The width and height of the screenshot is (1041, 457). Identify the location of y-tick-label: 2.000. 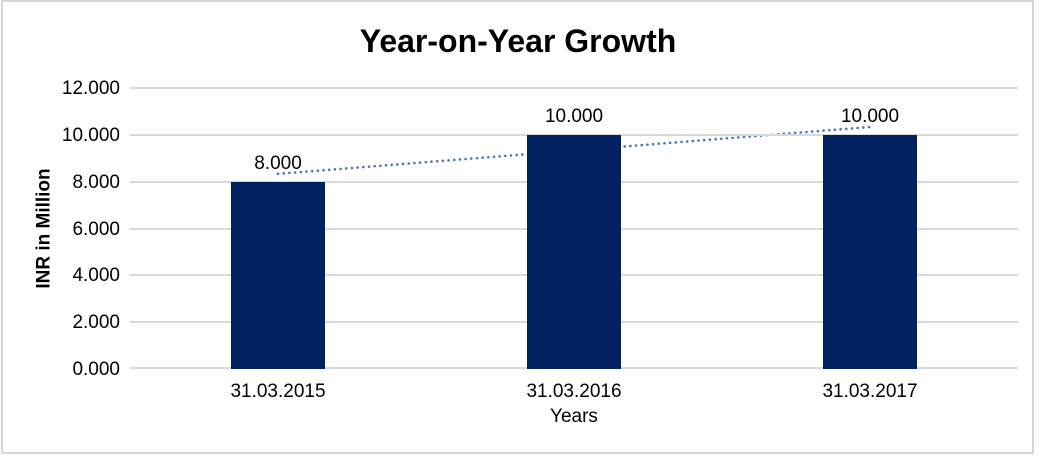
(96, 322).